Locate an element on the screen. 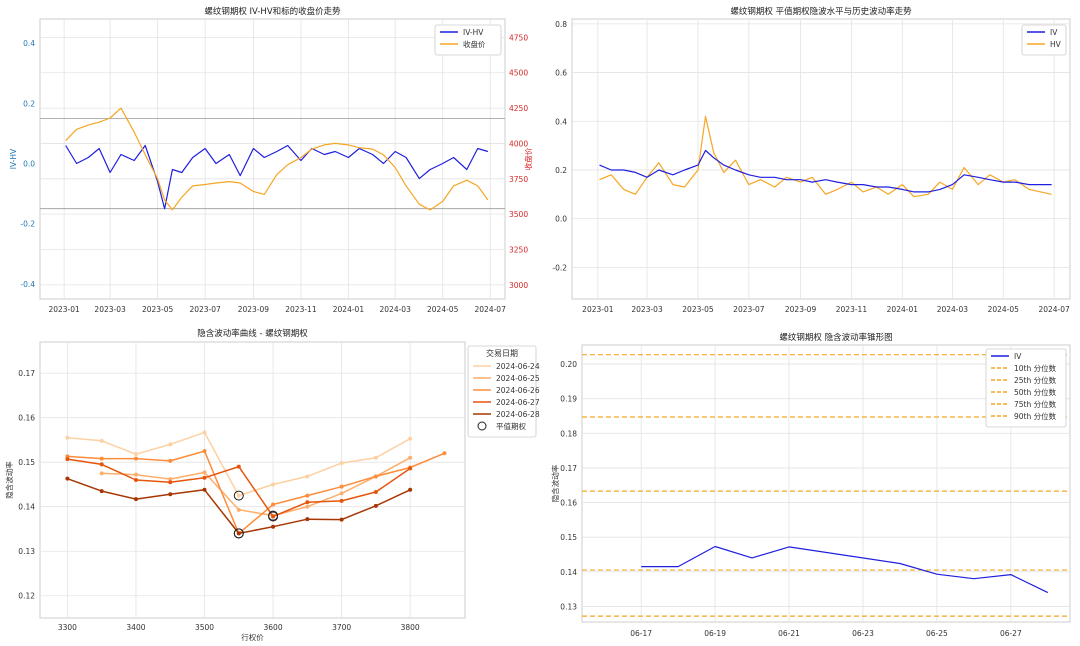 This screenshot has height=646, width=1080. x-tick-label: 2023-05 is located at coordinates (158, 309).